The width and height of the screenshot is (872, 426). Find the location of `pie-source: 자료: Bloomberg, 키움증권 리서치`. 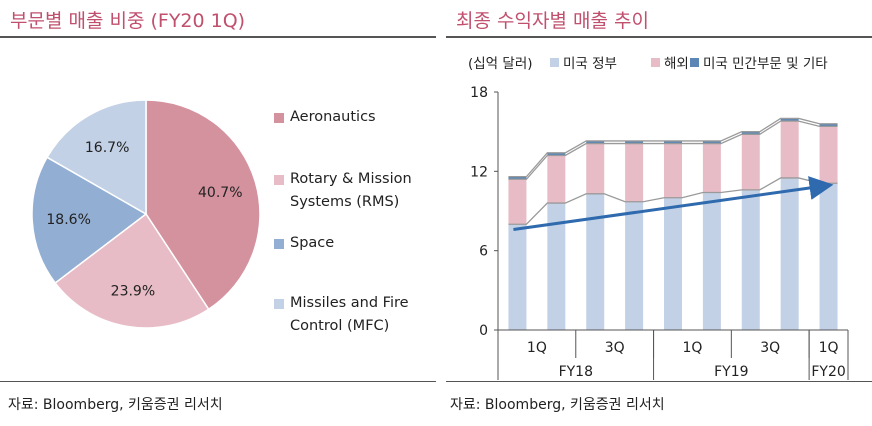

pie-source: 자료: Bloomberg, 키움증권 리서치 is located at coordinates (115, 405).